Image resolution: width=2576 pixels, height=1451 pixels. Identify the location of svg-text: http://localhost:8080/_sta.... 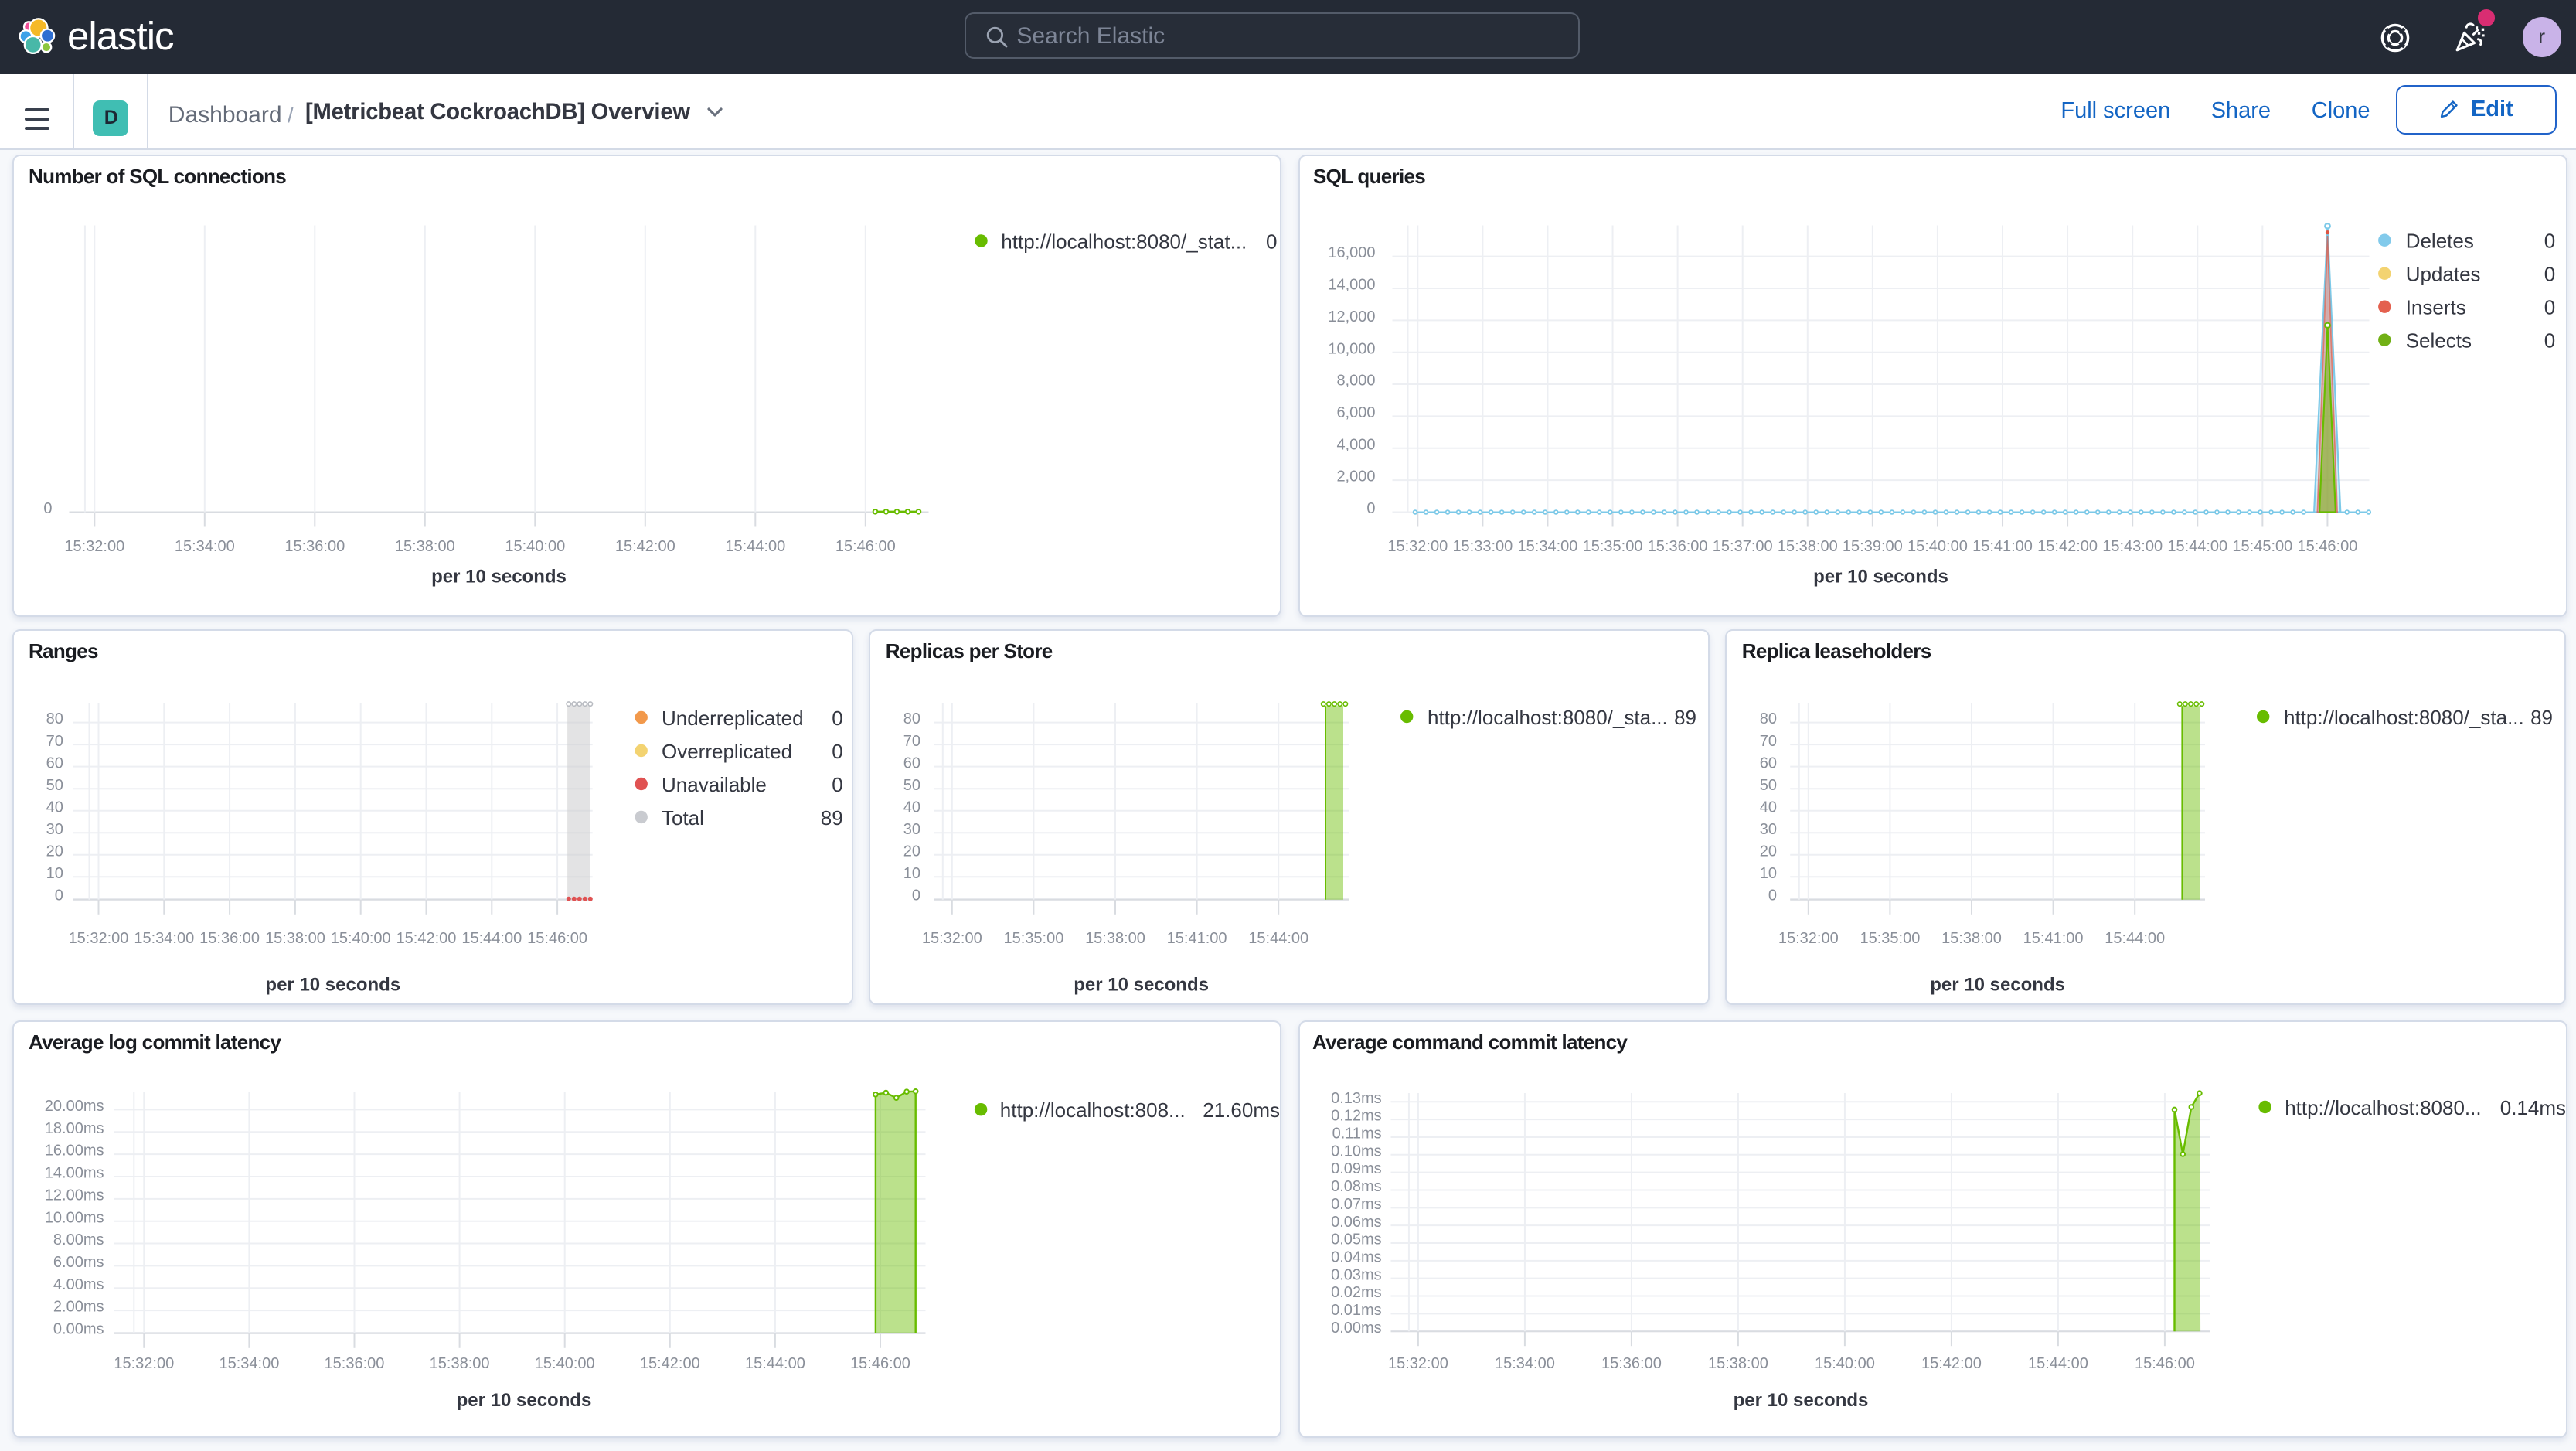
(1548, 717).